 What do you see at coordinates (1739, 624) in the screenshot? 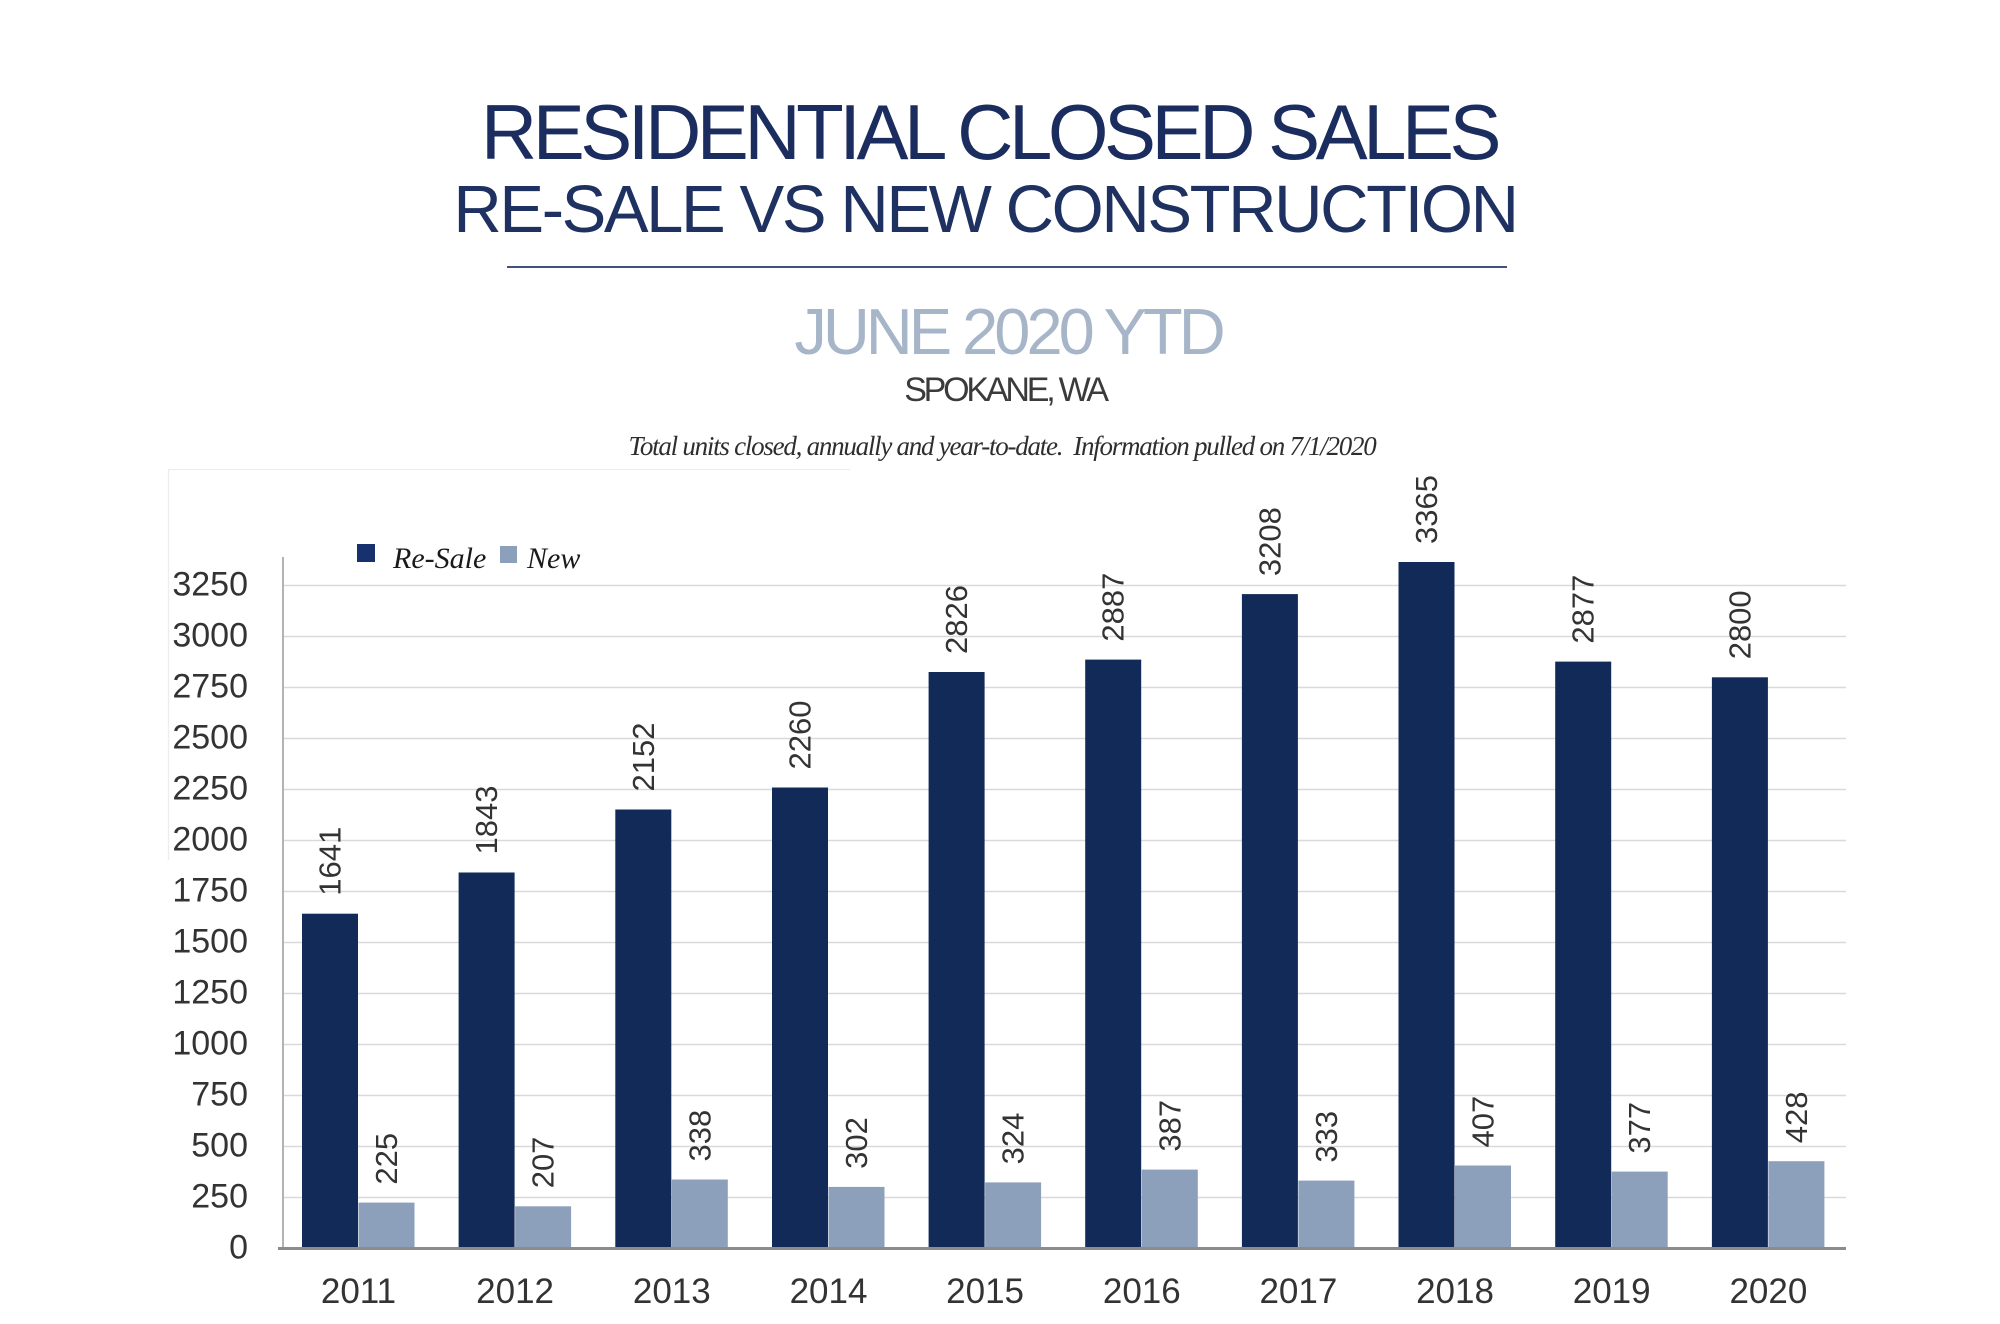
I see `svg-text: 2800` at bounding box center [1739, 624].